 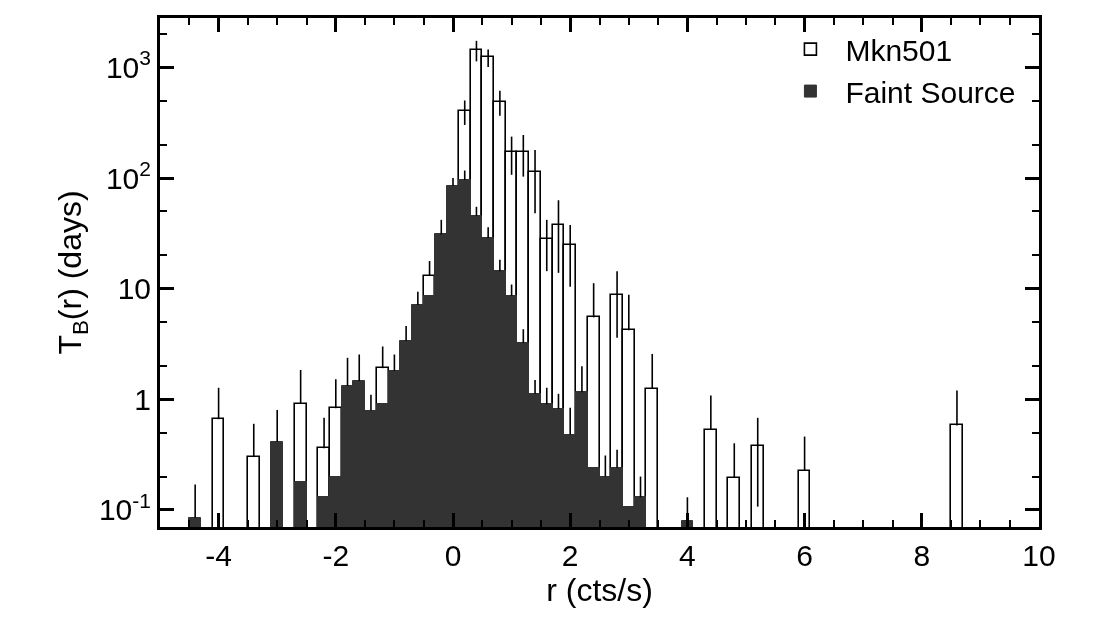 What do you see at coordinates (453, 555) in the screenshot?
I see `x-tick-label: 0` at bounding box center [453, 555].